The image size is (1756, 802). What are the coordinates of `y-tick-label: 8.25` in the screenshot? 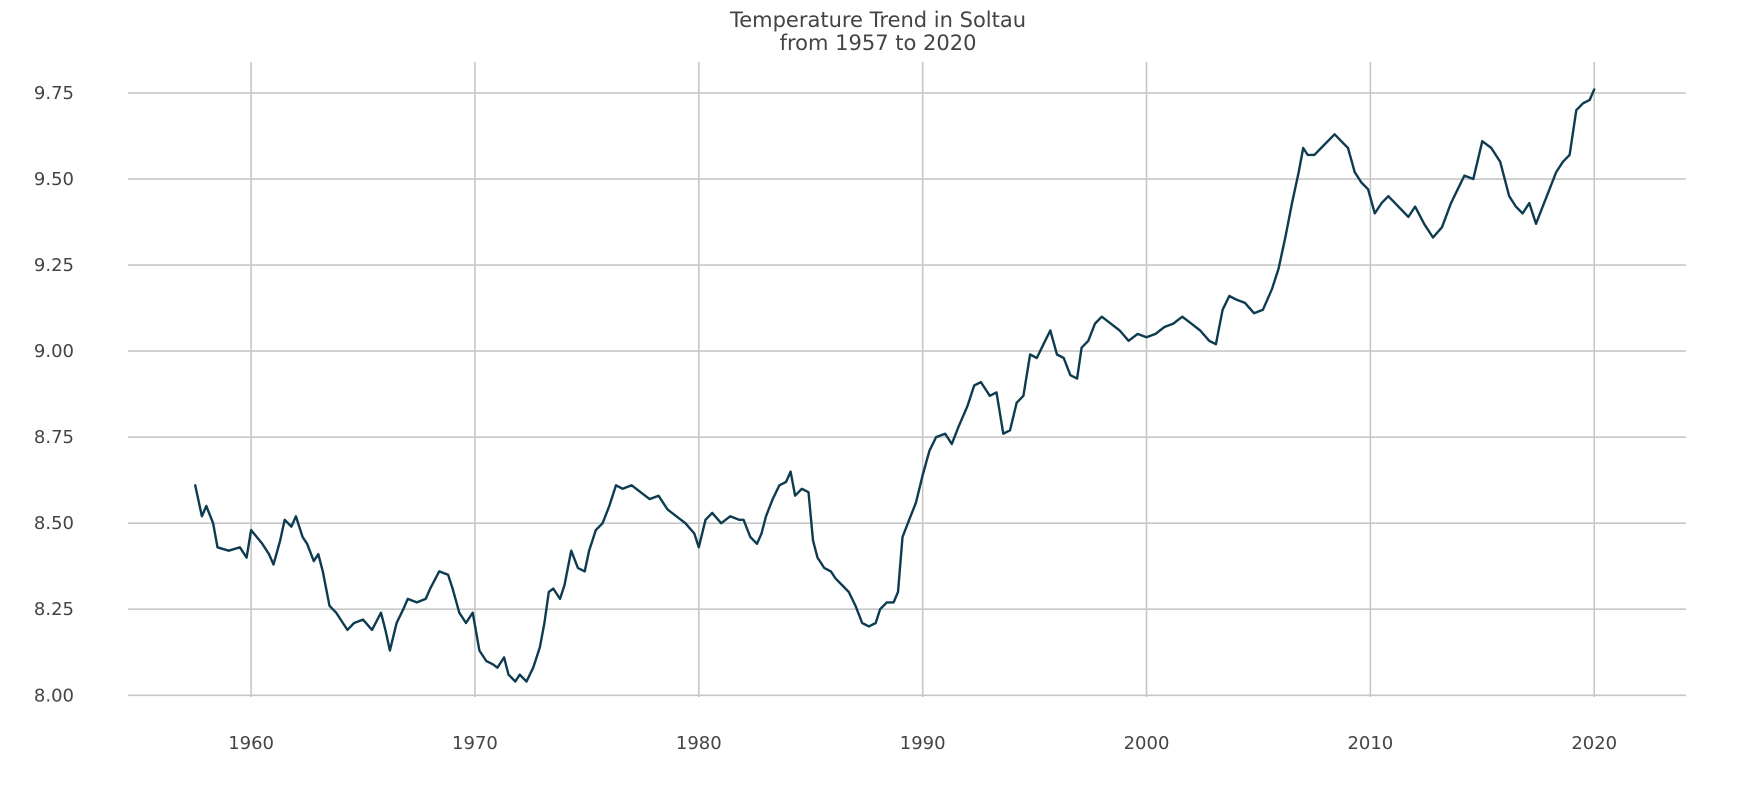 It's located at (54, 609).